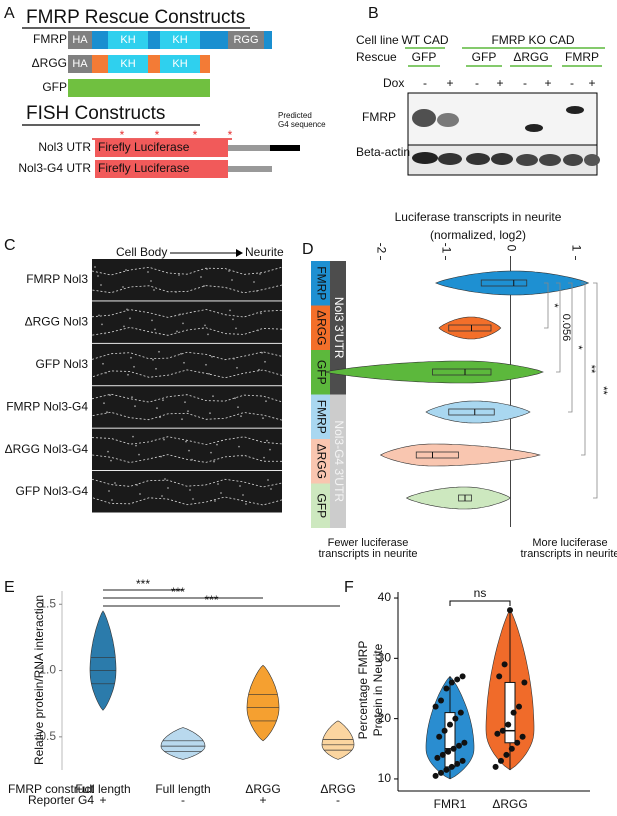  Describe the element at coordinates (62, 364) in the screenshot. I see `row-label: GFP Nol3` at that location.